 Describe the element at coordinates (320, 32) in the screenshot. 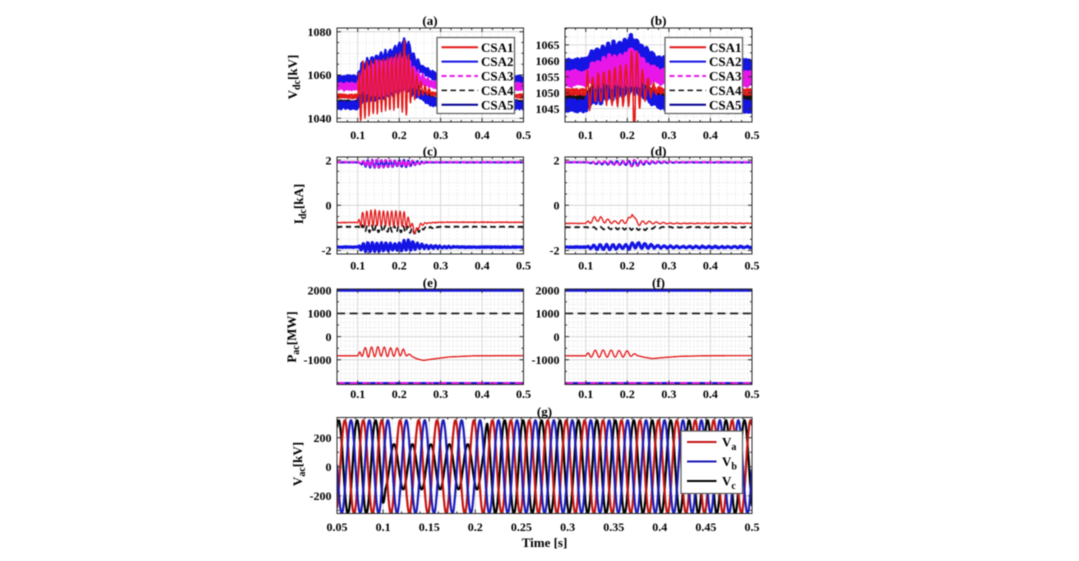

I see `svg-text: 1080` at that location.